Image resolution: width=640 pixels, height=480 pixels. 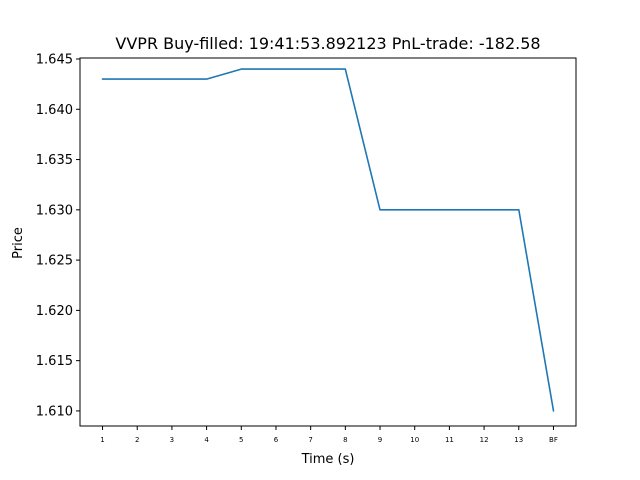 I want to click on x-tick-label: 7, so click(x=310, y=440).